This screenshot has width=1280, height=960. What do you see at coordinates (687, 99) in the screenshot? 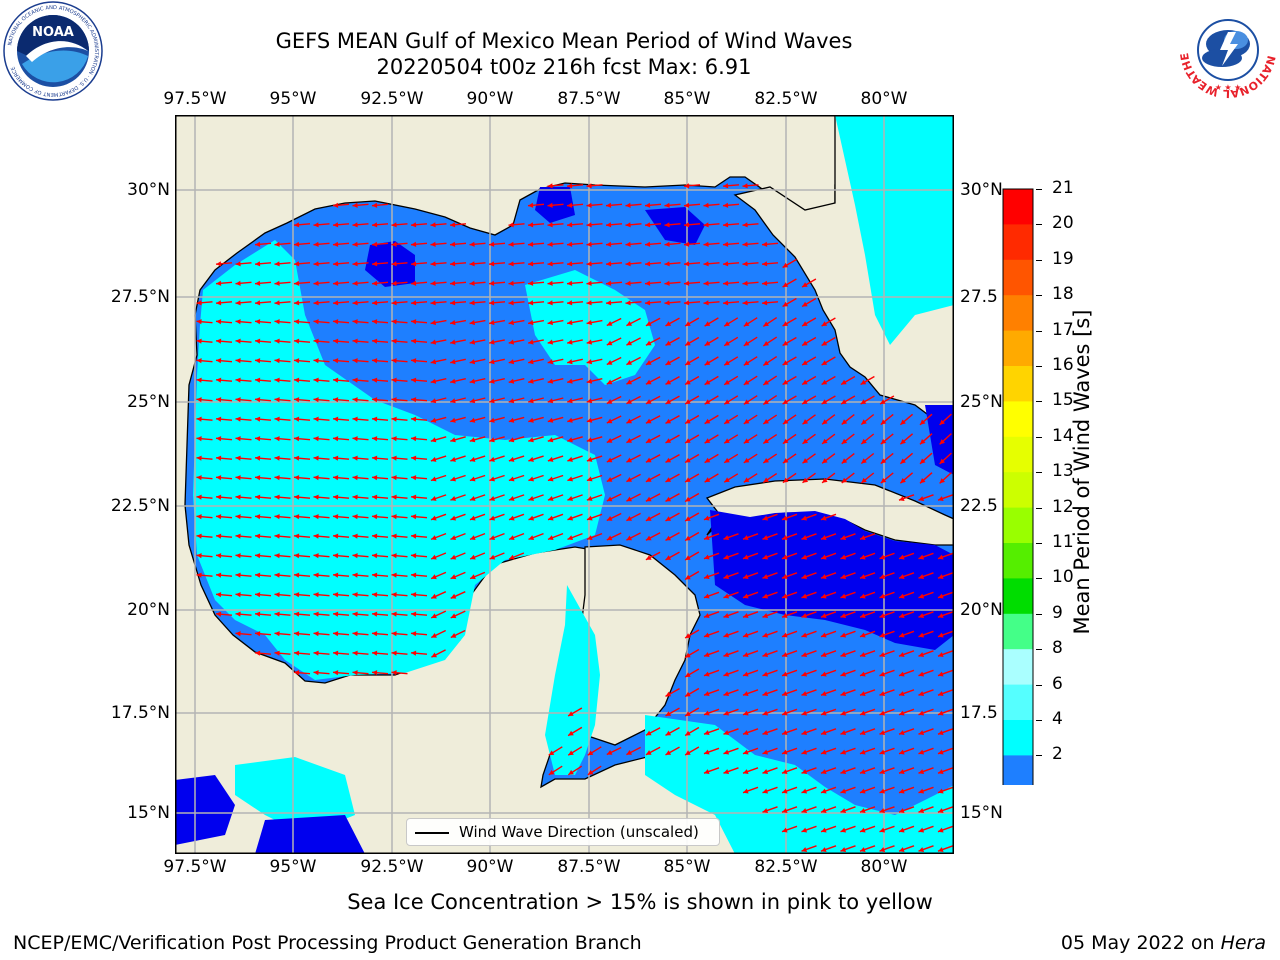
I see `lon-tick-label: 85°W` at bounding box center [687, 99].